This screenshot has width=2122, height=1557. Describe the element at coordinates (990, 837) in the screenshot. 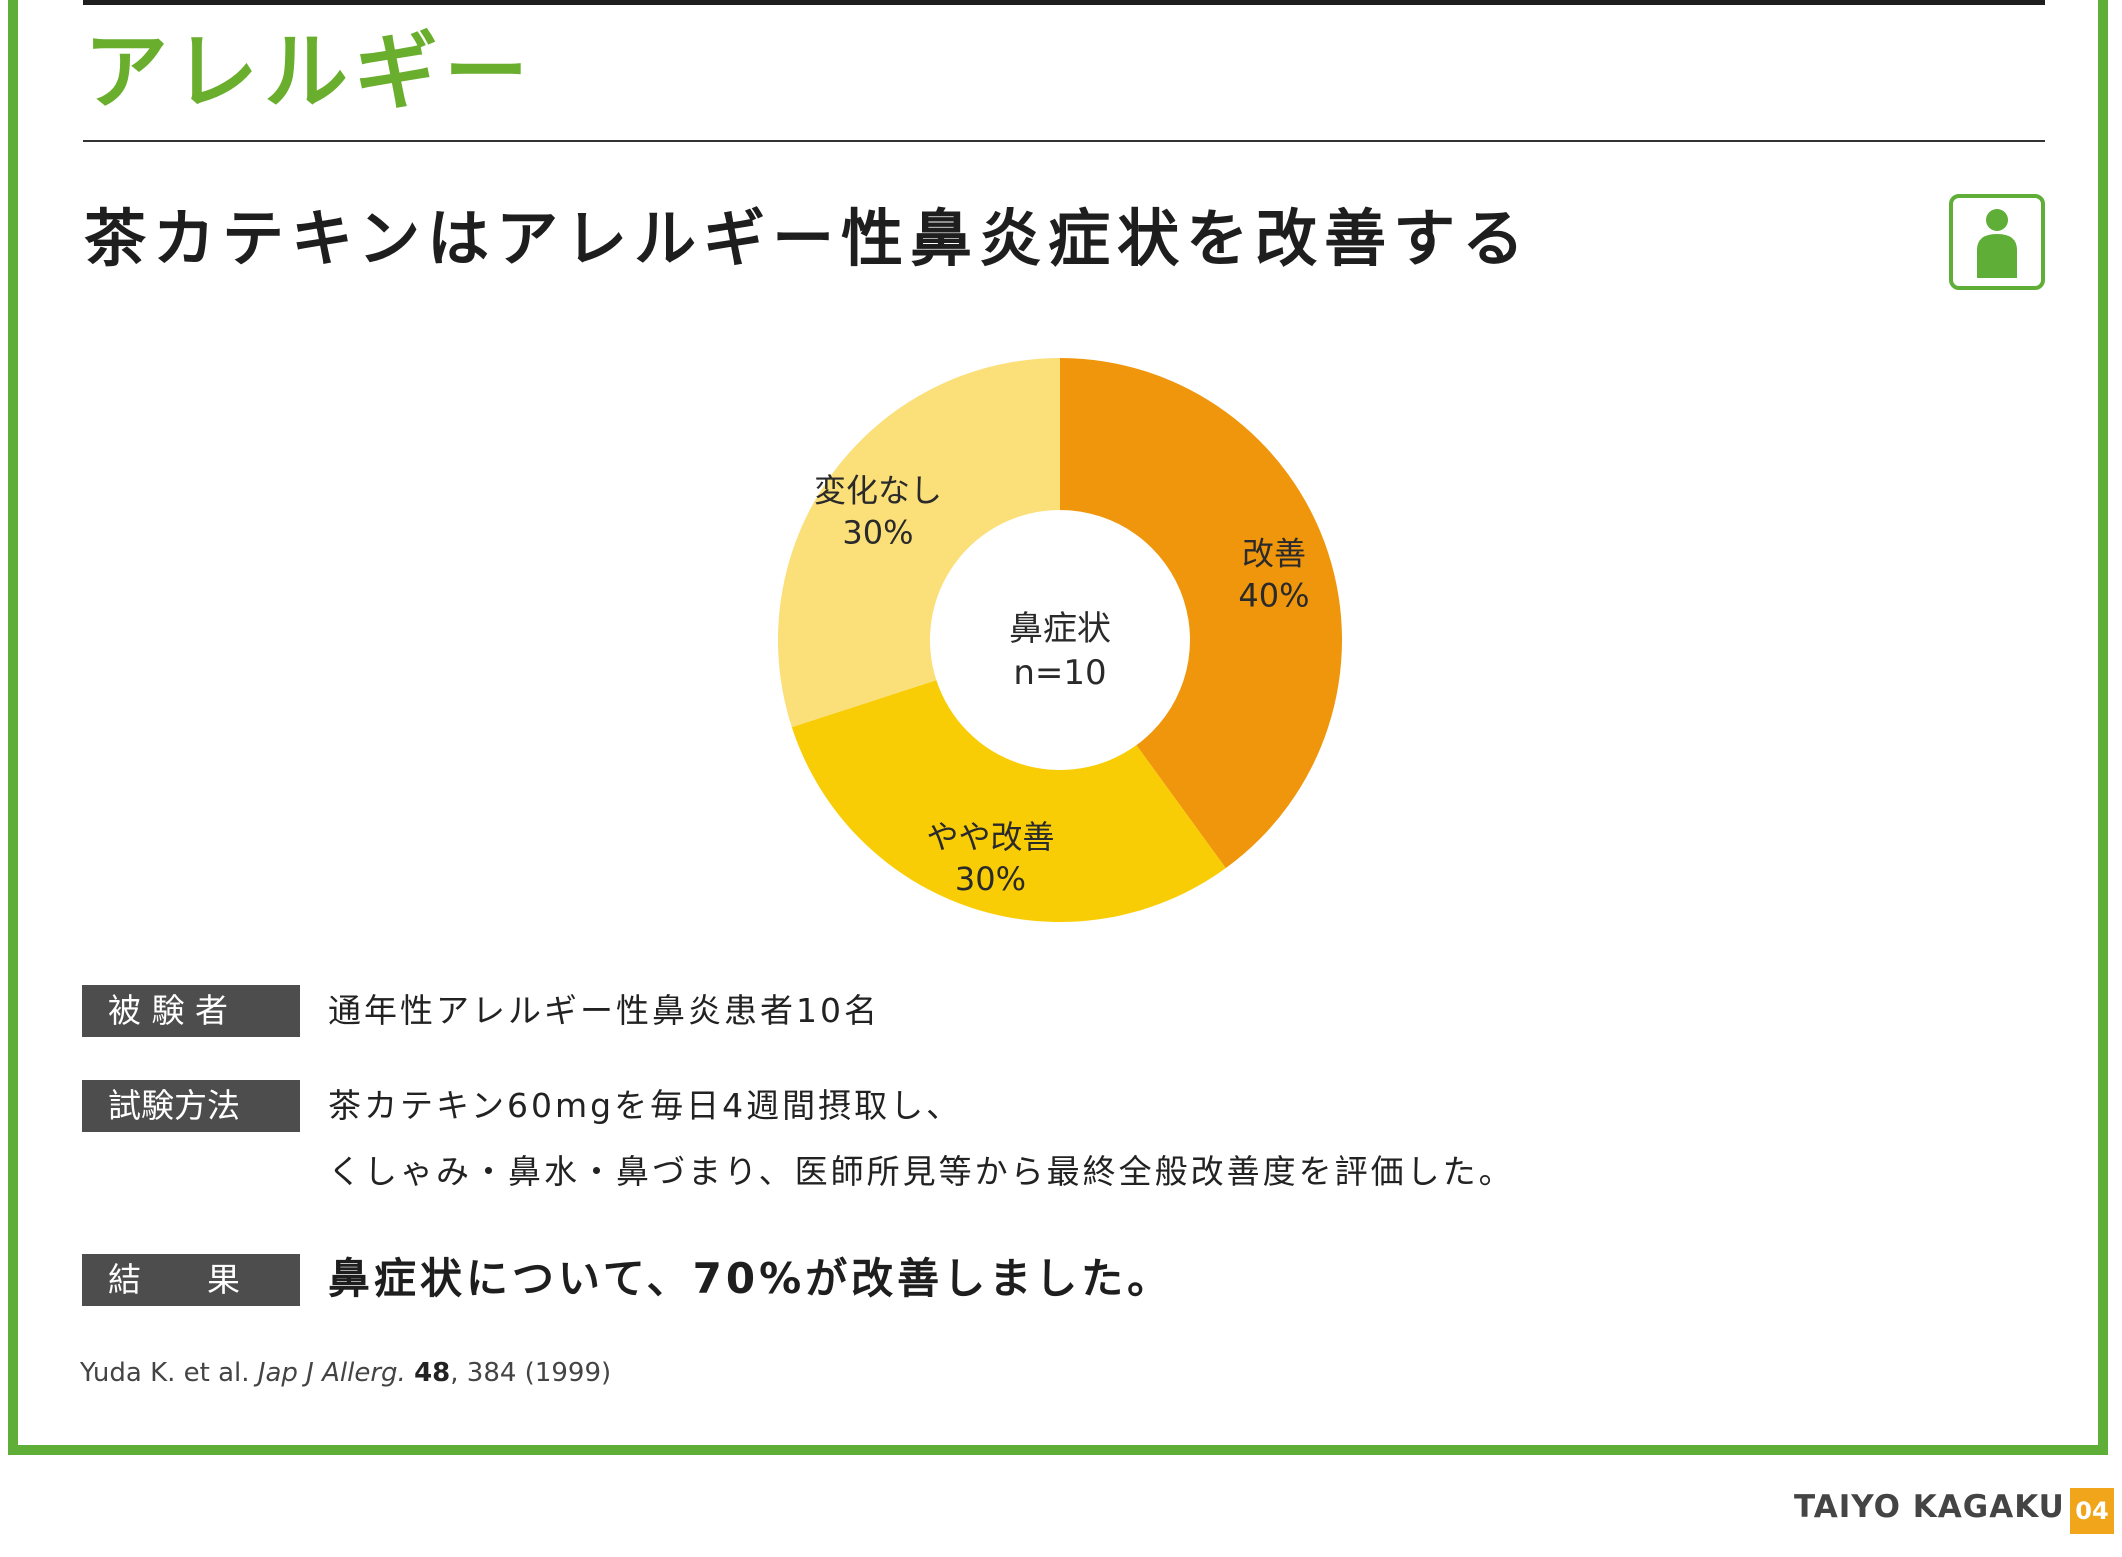

I see `slice-category-label-1: やや改善` at that location.